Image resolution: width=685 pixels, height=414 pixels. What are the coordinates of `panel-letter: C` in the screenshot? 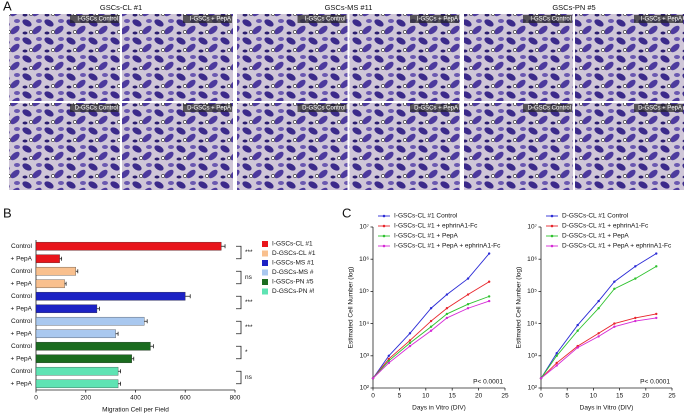 It's located at (346, 212).